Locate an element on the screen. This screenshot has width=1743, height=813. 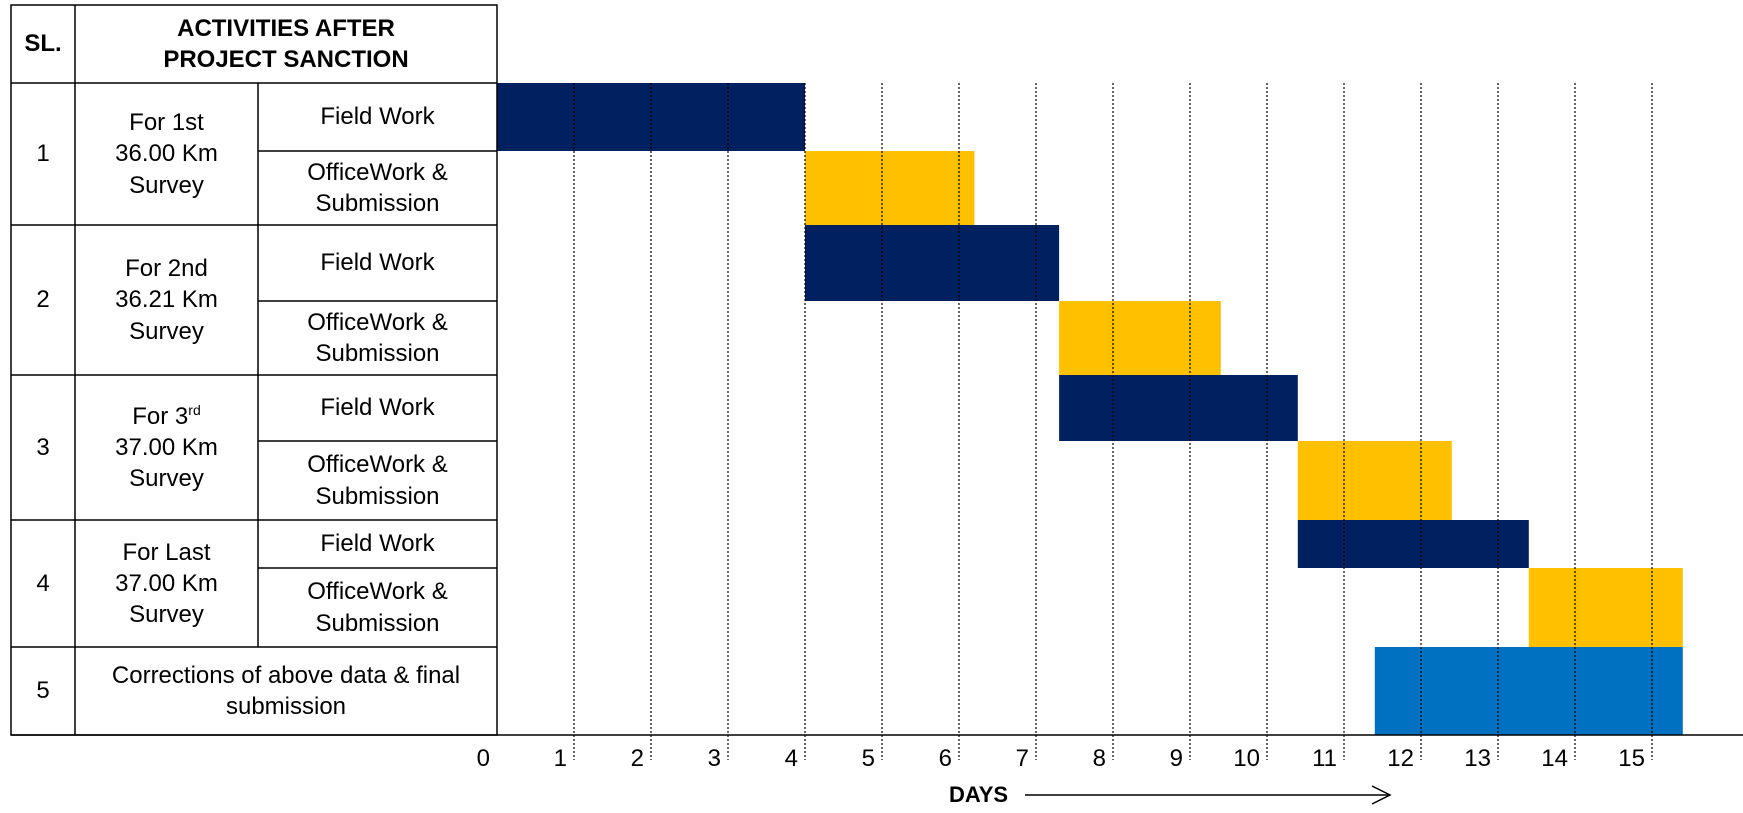
group-name-2-line3: Survey is located at coordinates (166, 331).